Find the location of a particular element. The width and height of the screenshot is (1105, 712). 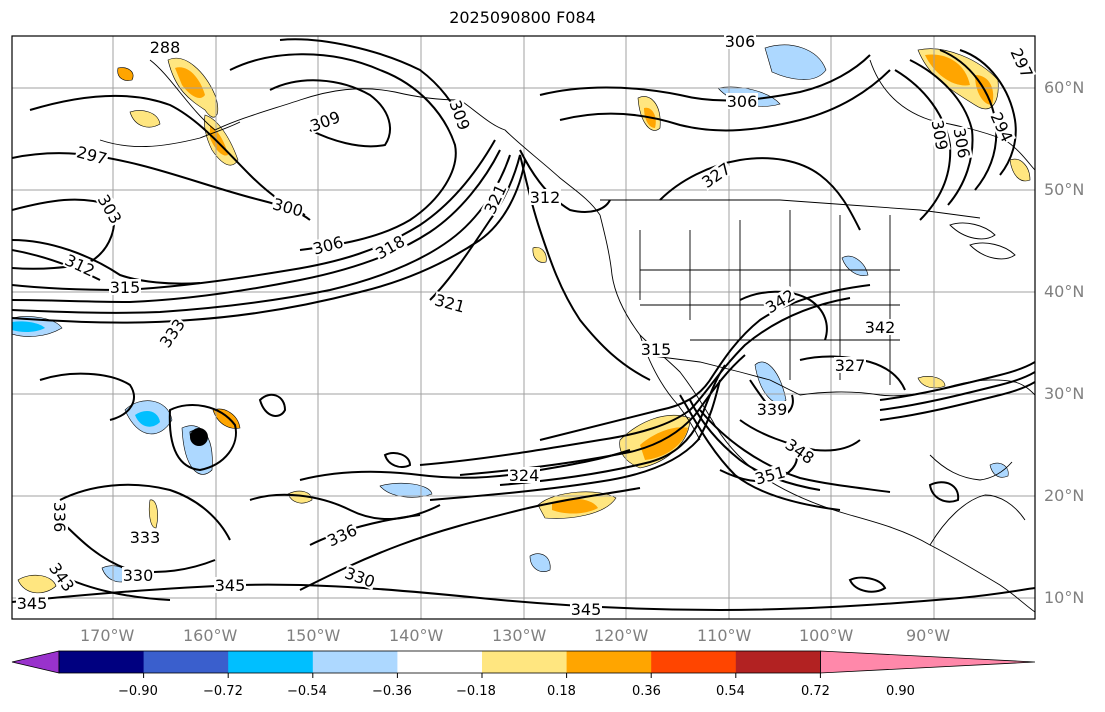

contour-label: 288 is located at coordinates (165, 47).